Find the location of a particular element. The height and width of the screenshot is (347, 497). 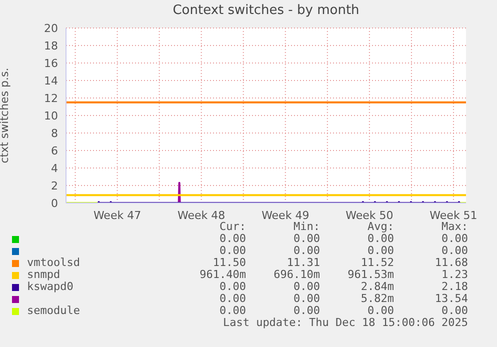

text: 11.50 is located at coordinates (229, 262).